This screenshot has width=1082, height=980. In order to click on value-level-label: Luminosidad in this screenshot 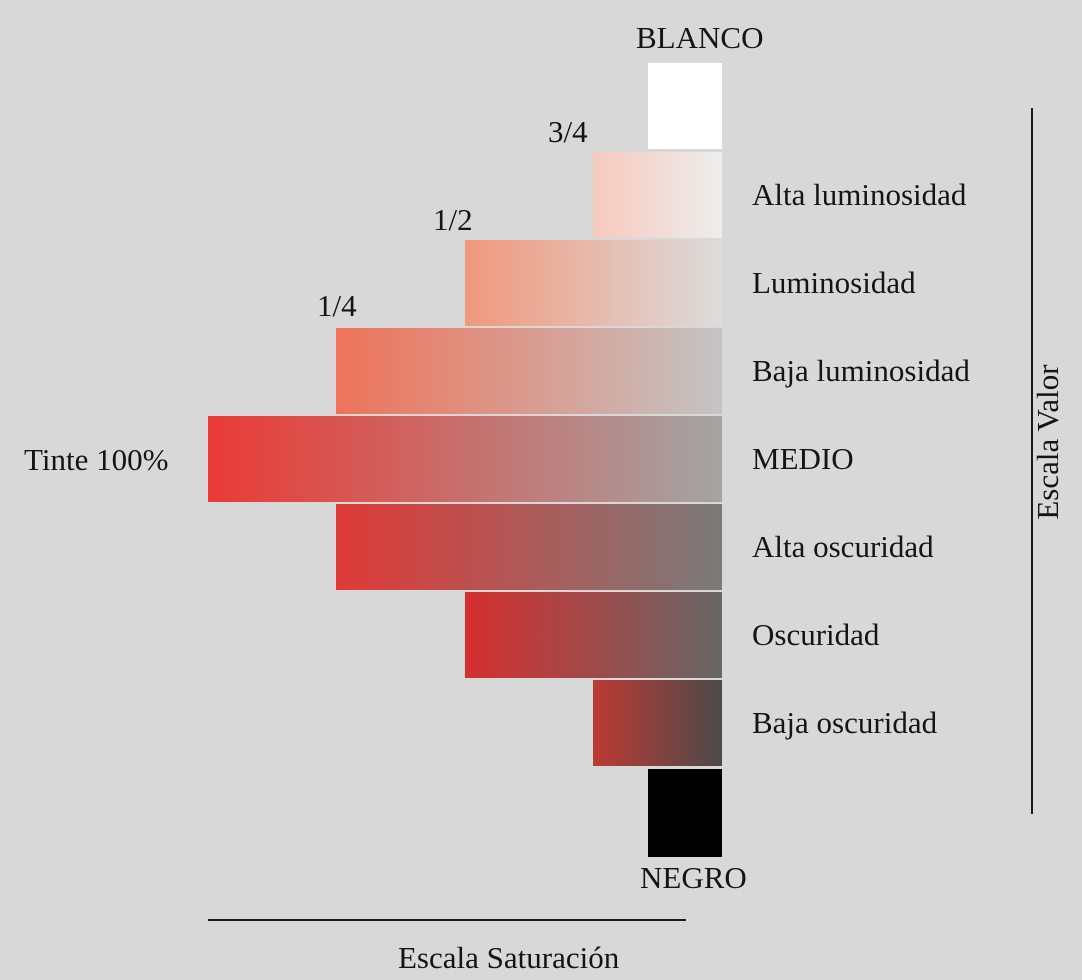, I will do `click(834, 282)`.